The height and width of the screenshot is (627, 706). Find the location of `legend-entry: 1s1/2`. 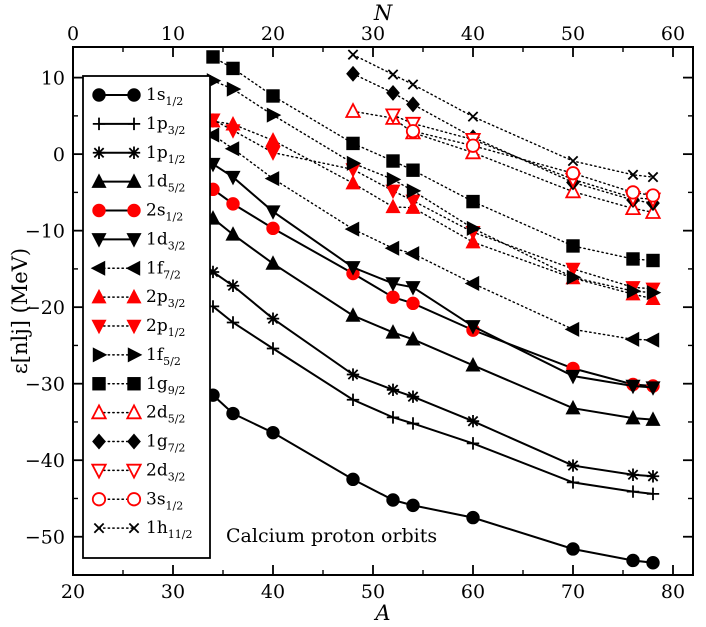

legend-entry: 1s1/2 is located at coordinates (137, 96).